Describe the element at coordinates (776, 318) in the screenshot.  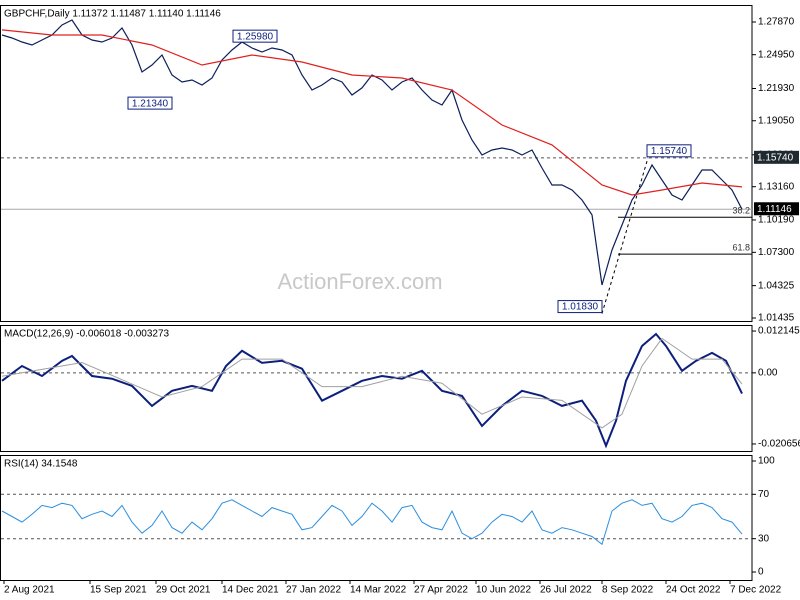
I see `y-tick-label: 1.01435` at that location.